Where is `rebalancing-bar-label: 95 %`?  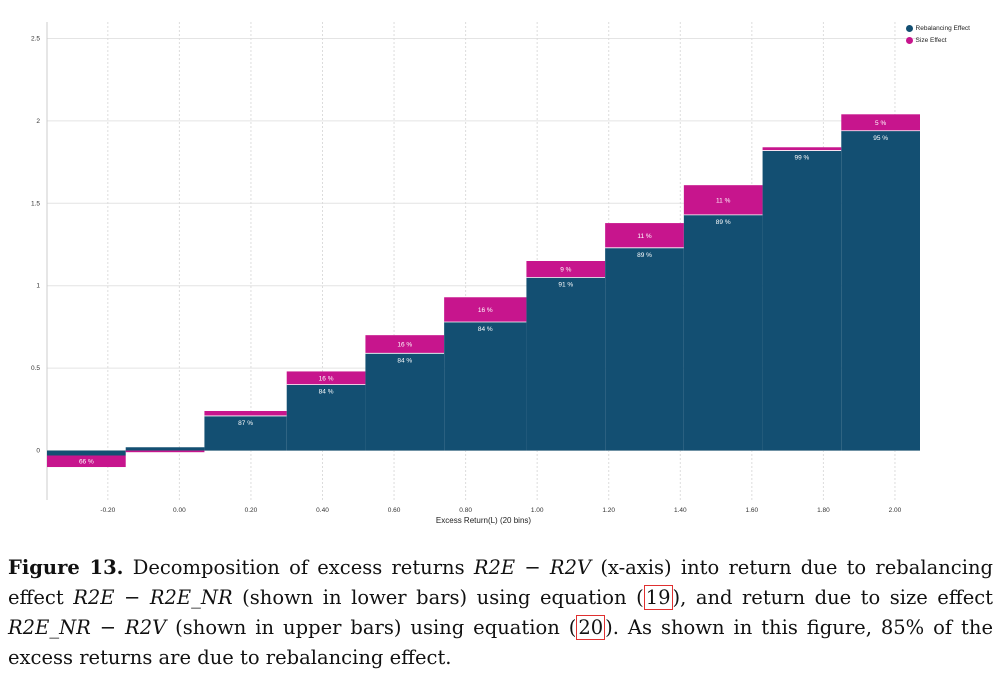 rebalancing-bar-label: 95 % is located at coordinates (880, 138).